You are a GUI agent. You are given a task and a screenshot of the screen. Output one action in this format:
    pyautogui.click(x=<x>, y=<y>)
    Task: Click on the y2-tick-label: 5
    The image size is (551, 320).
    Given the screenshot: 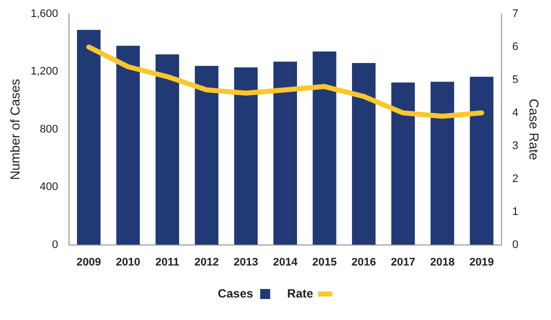 What is the action you would take?
    pyautogui.click(x=515, y=80)
    